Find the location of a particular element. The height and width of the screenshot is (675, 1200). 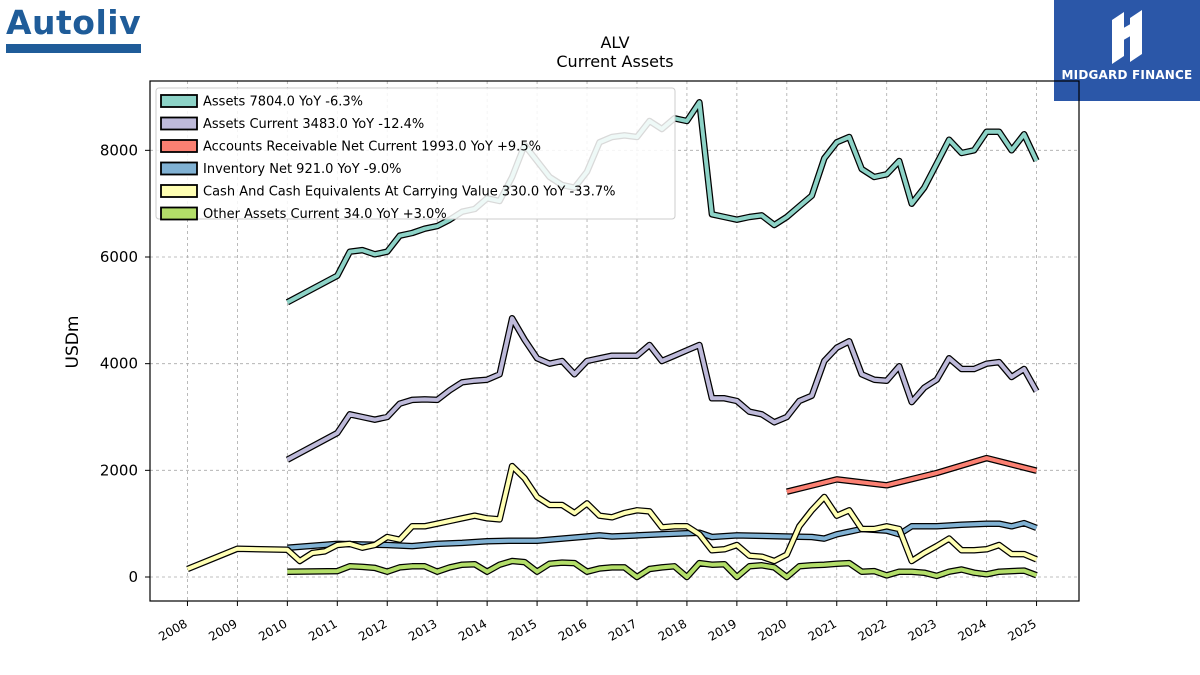

x-tick-label: 2024 is located at coordinates (971, 629).